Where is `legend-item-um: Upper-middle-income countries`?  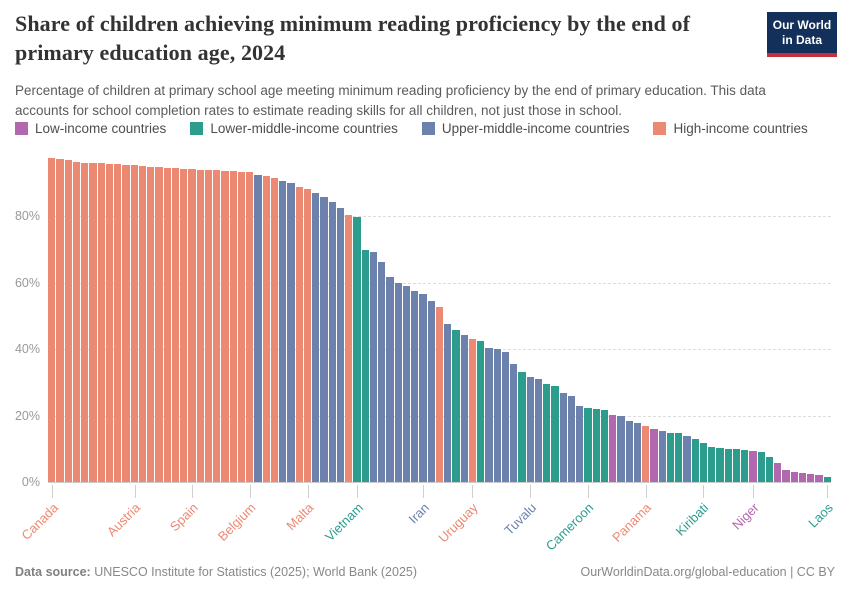 legend-item-um: Upper-middle-income countries is located at coordinates (525, 128).